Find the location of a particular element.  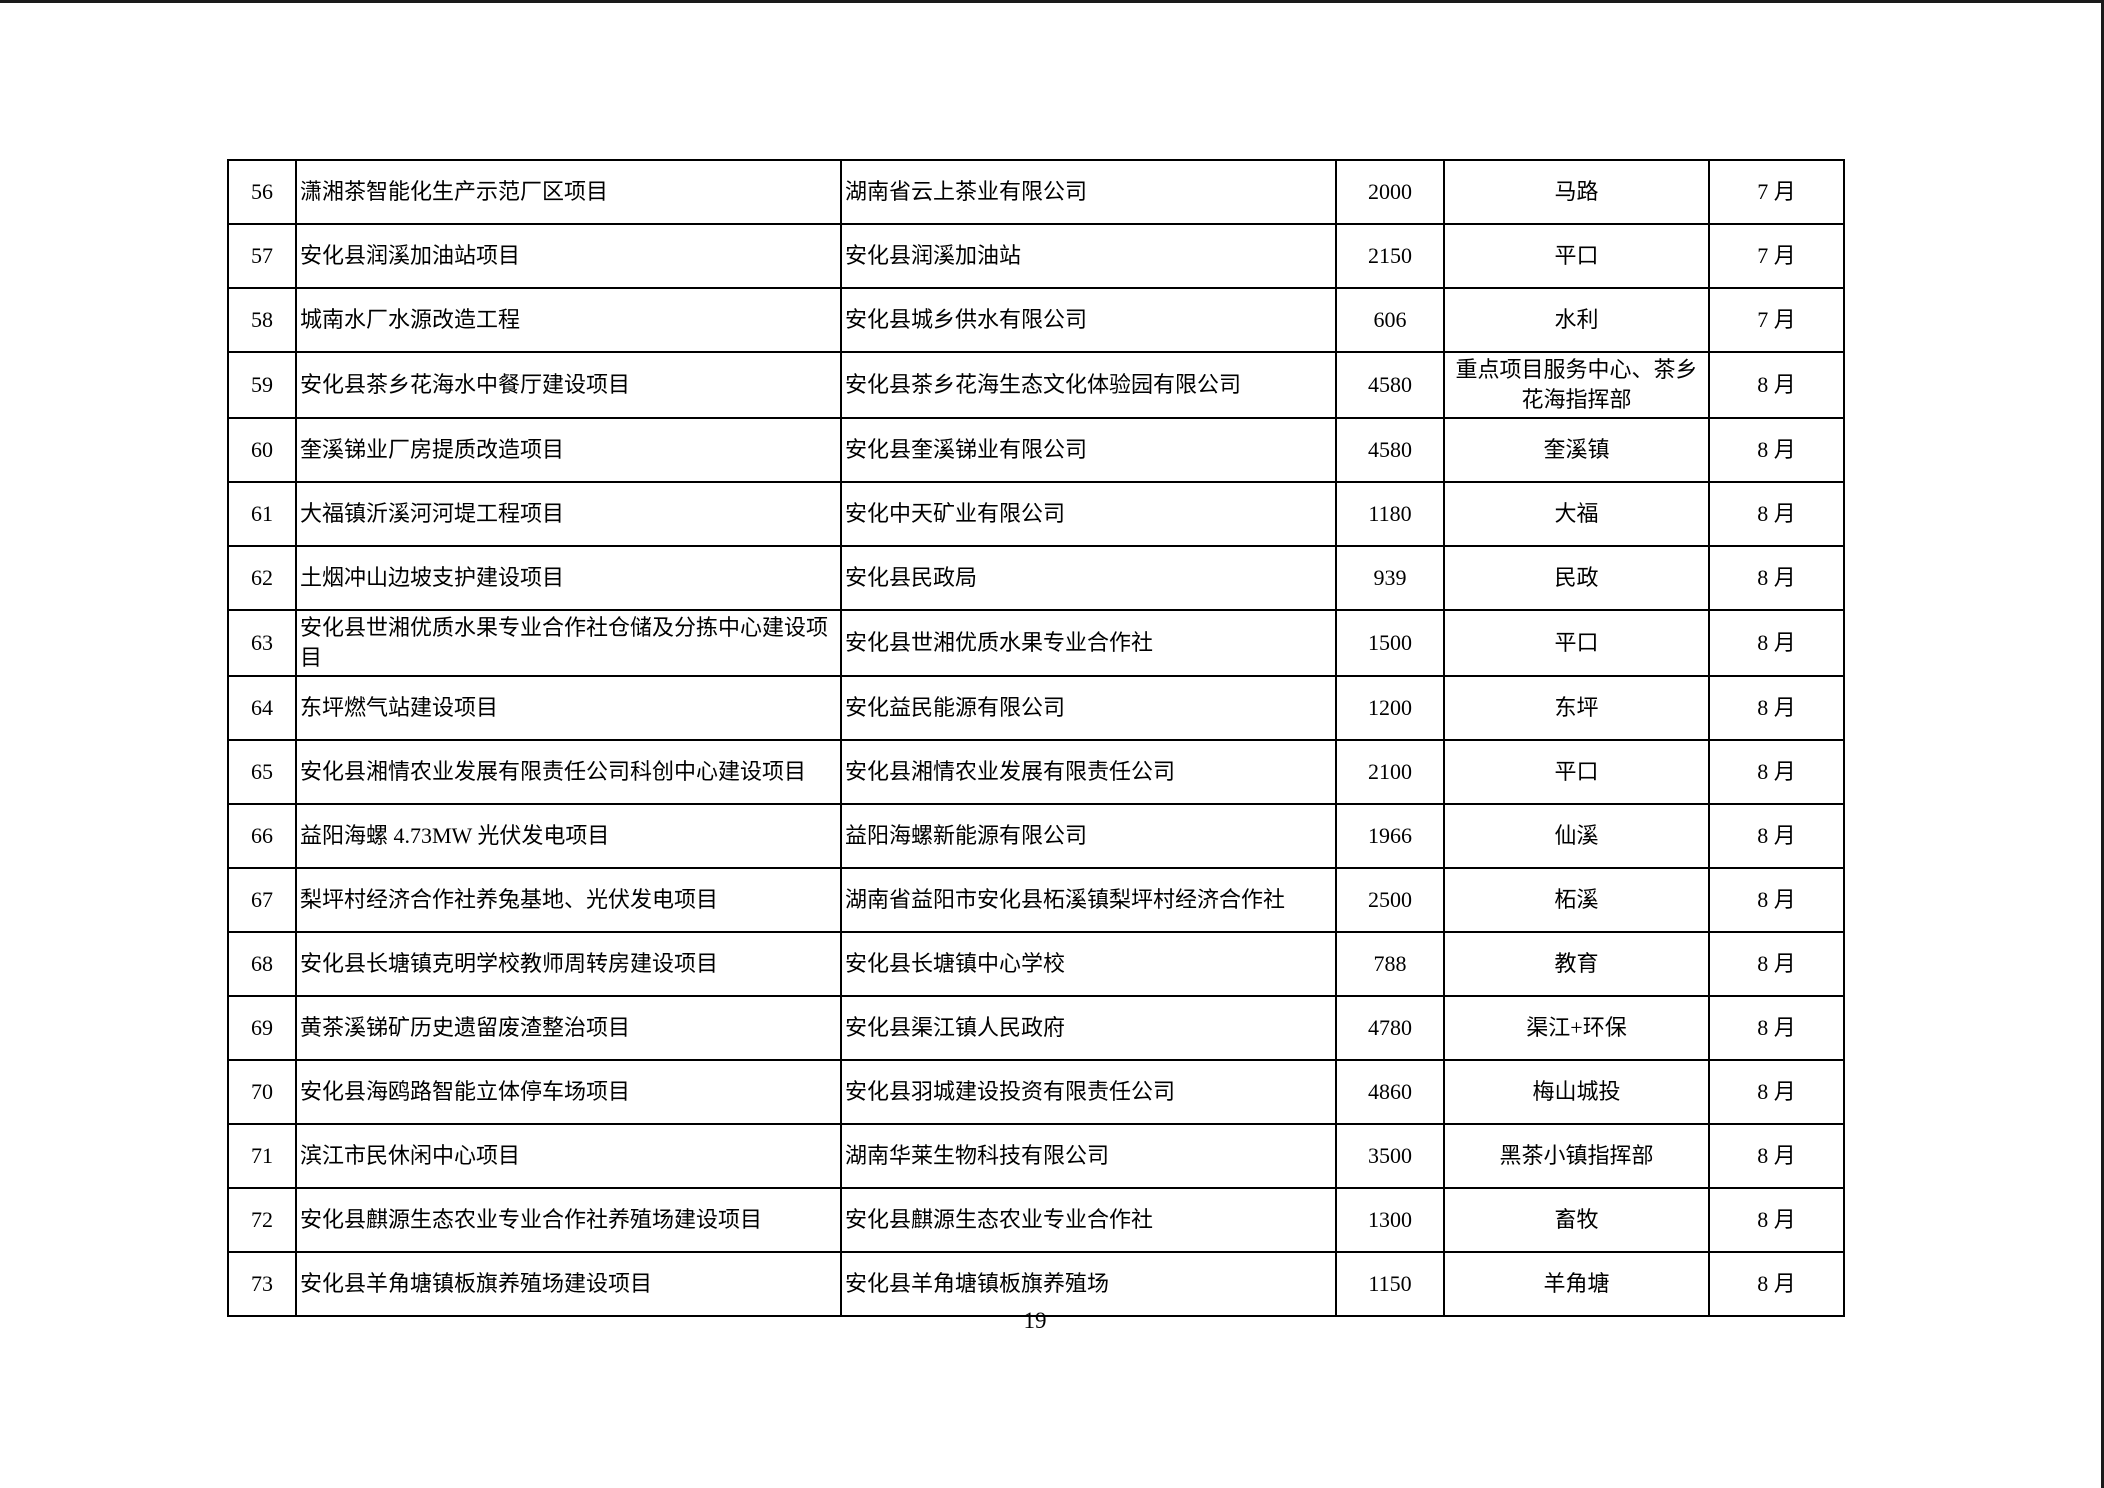

owner-company-cell: 安化县世湘优质水果专业合作社 is located at coordinates (1088, 642).